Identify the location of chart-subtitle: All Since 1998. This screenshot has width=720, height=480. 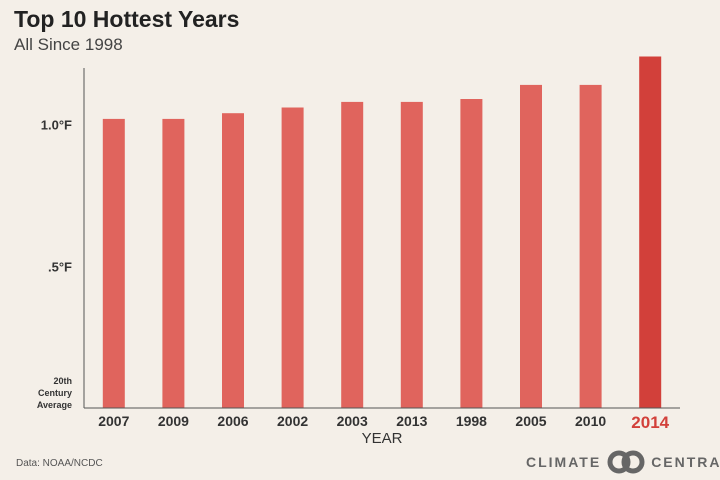
(68, 44).